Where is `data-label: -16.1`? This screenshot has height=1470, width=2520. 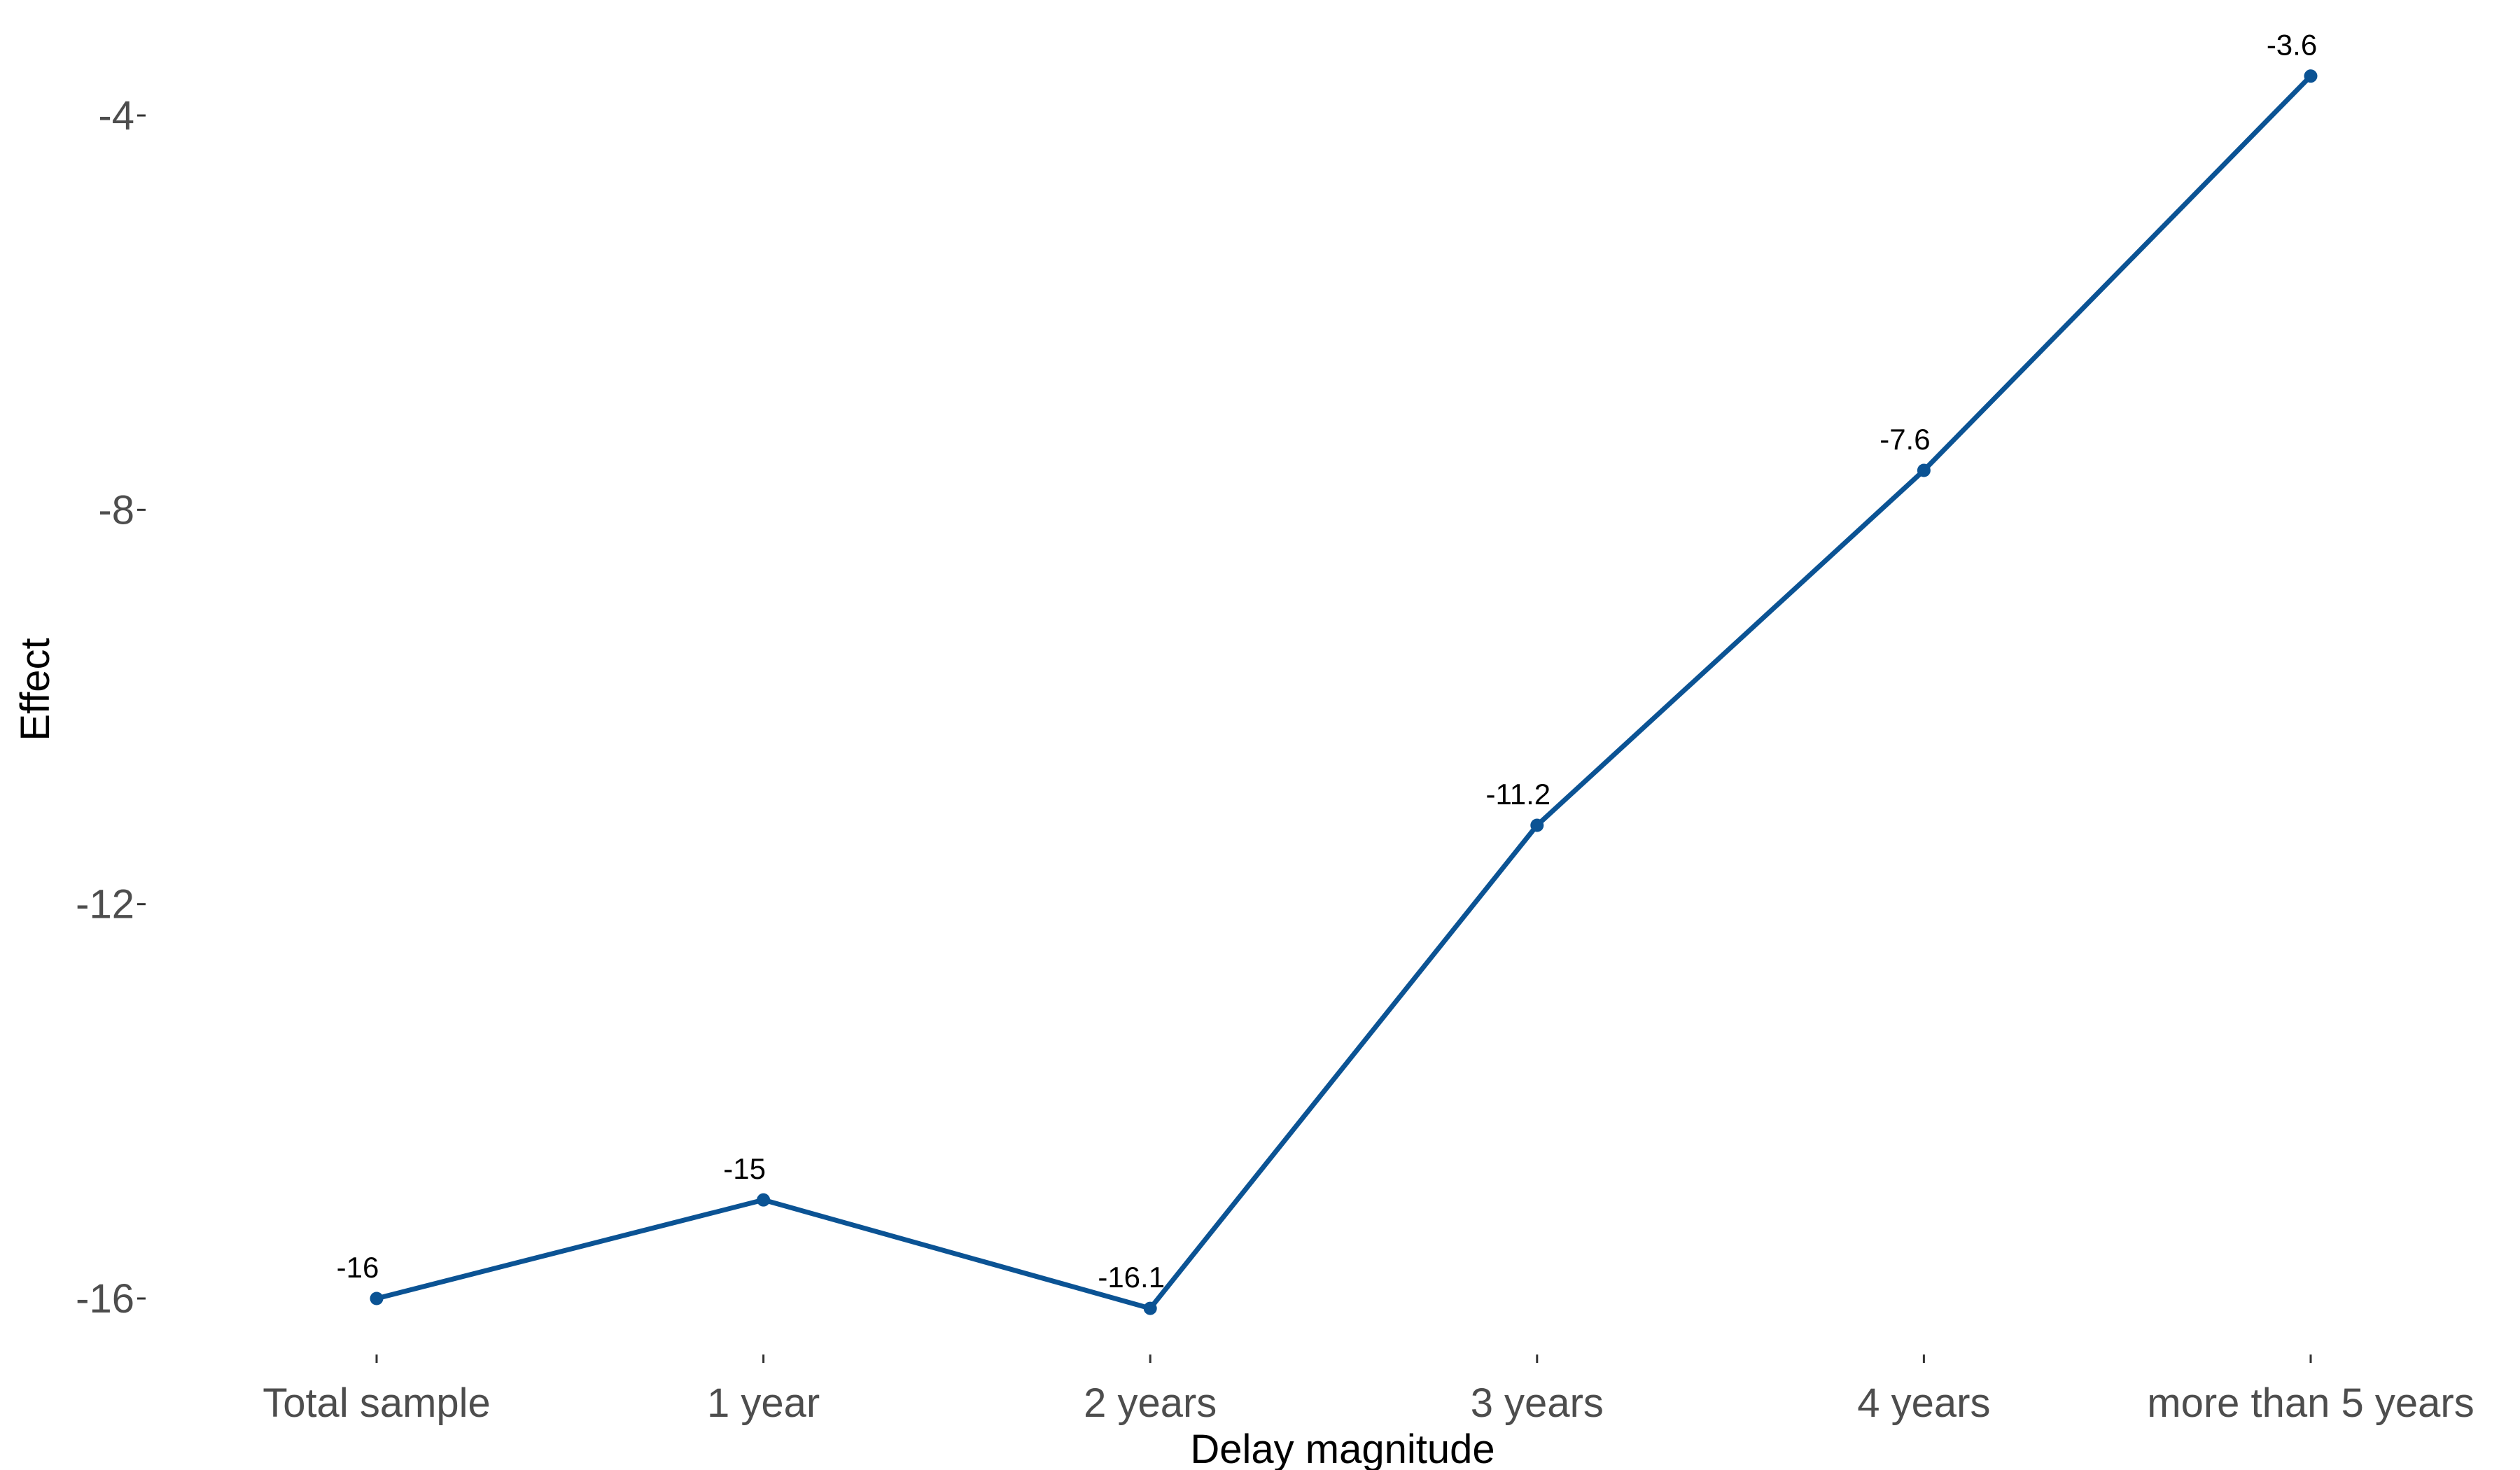 data-label: -16.1 is located at coordinates (1131, 1277).